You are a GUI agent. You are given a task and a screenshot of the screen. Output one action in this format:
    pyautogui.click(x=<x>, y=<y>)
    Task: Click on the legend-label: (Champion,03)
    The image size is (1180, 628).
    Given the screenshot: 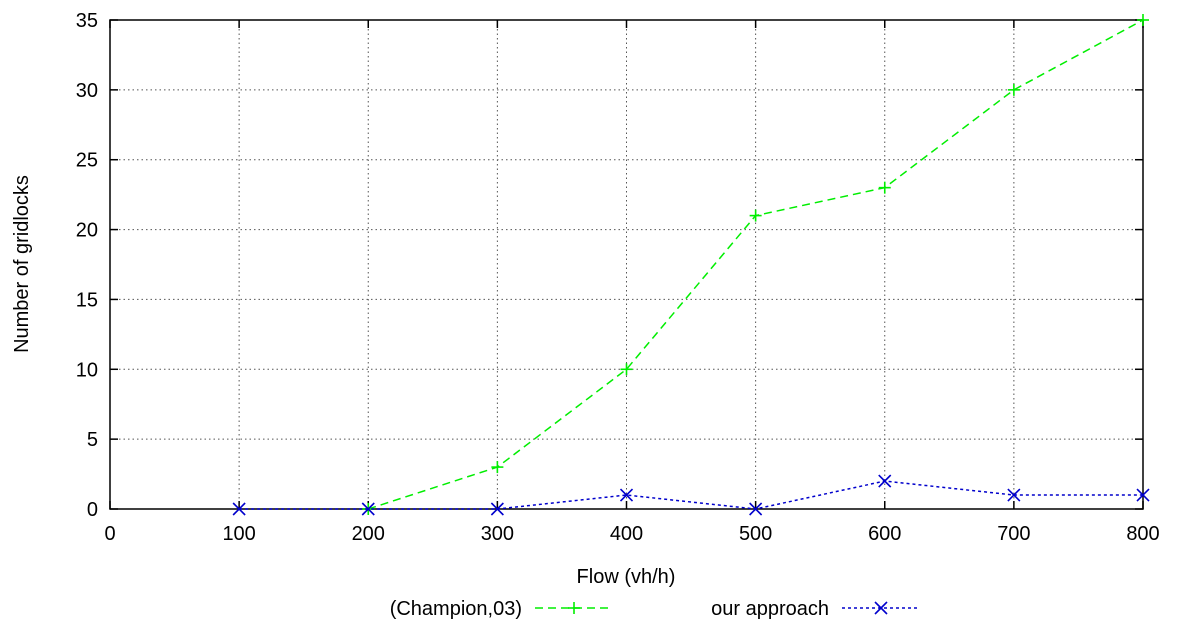 What is the action you would take?
    pyautogui.click(x=456, y=609)
    